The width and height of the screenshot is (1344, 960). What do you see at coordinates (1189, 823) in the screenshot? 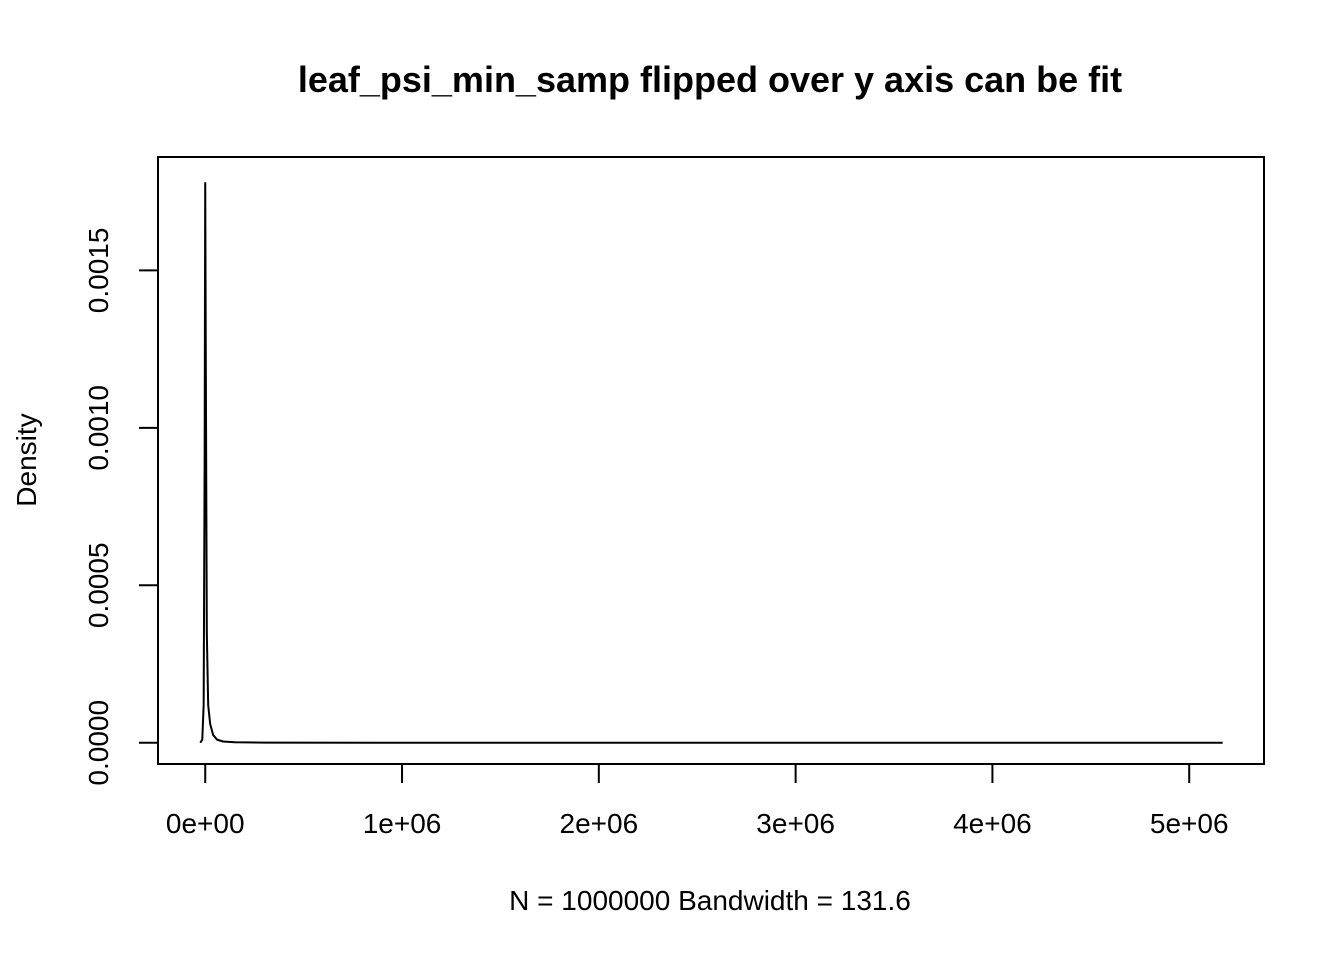
I see `x-tick-label: 5e+06` at bounding box center [1189, 823].